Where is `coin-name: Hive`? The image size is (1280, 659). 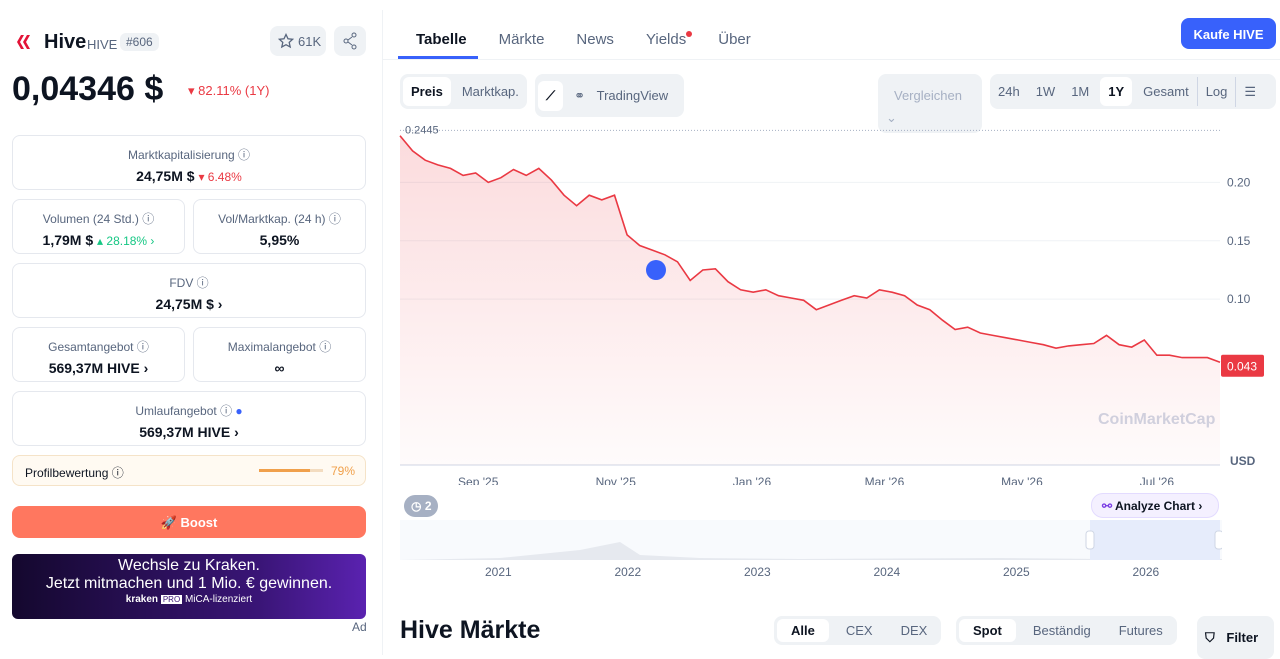
coin-name: Hive is located at coordinates (65, 42).